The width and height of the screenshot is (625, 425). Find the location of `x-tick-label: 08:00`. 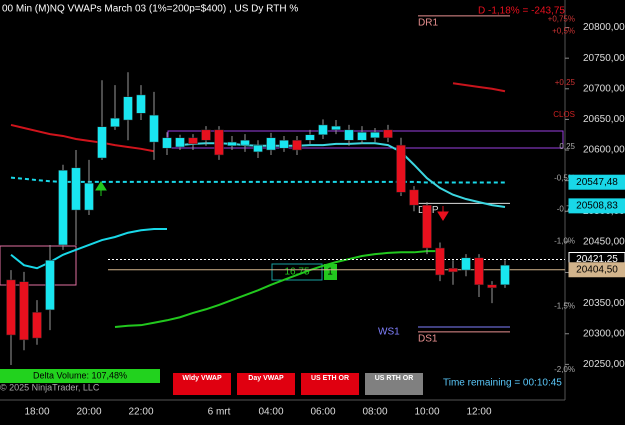

x-tick-label: 08:00 is located at coordinates (374, 412).